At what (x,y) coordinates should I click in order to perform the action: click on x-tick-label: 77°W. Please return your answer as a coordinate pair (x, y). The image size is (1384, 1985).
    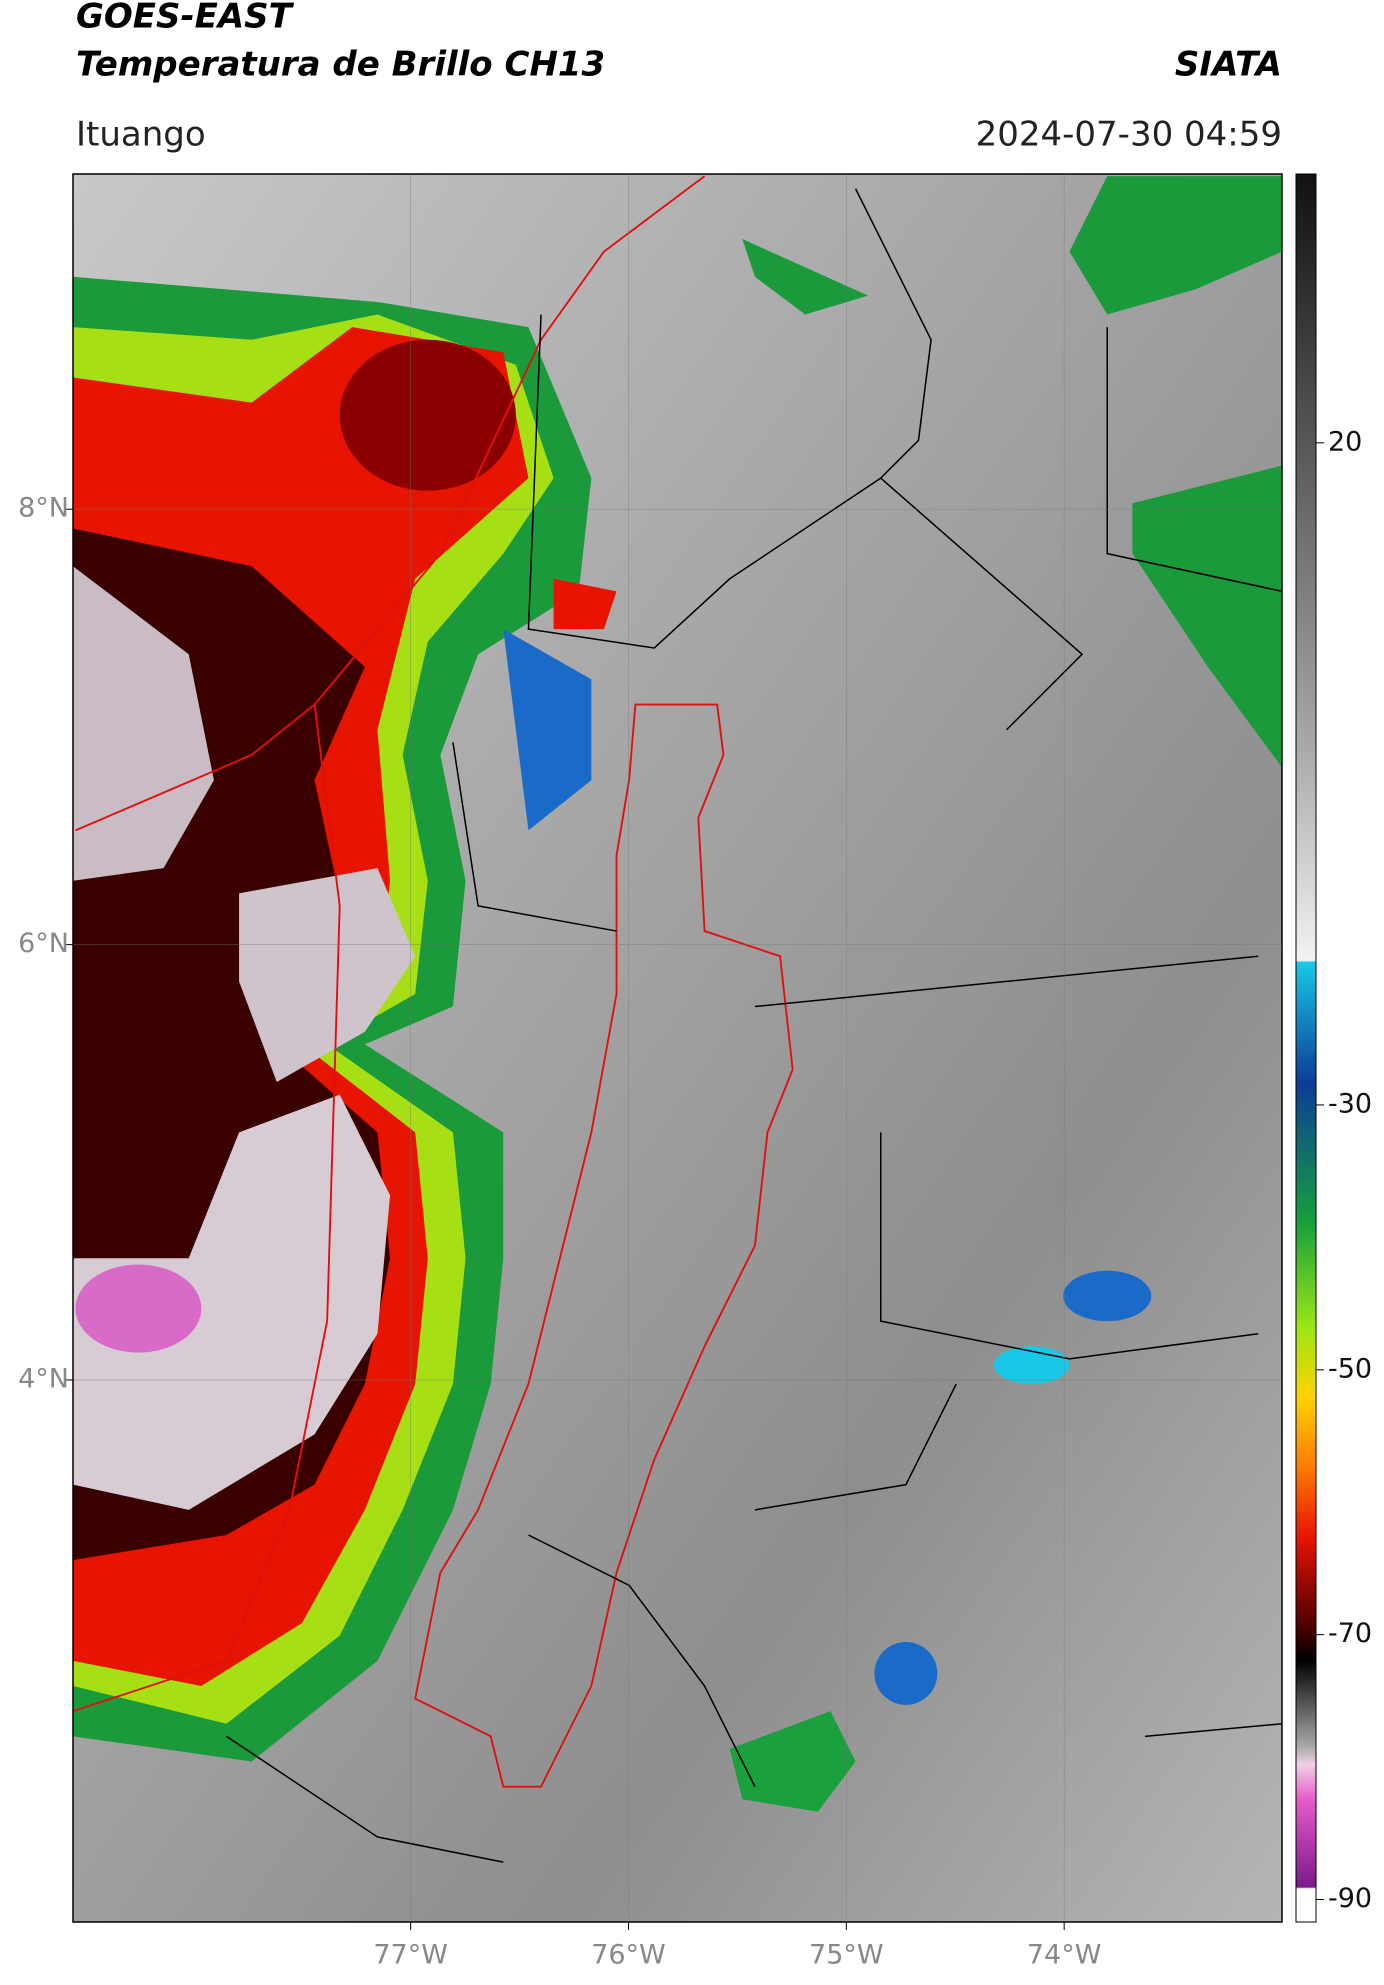
    Looking at the image, I should click on (410, 1955).